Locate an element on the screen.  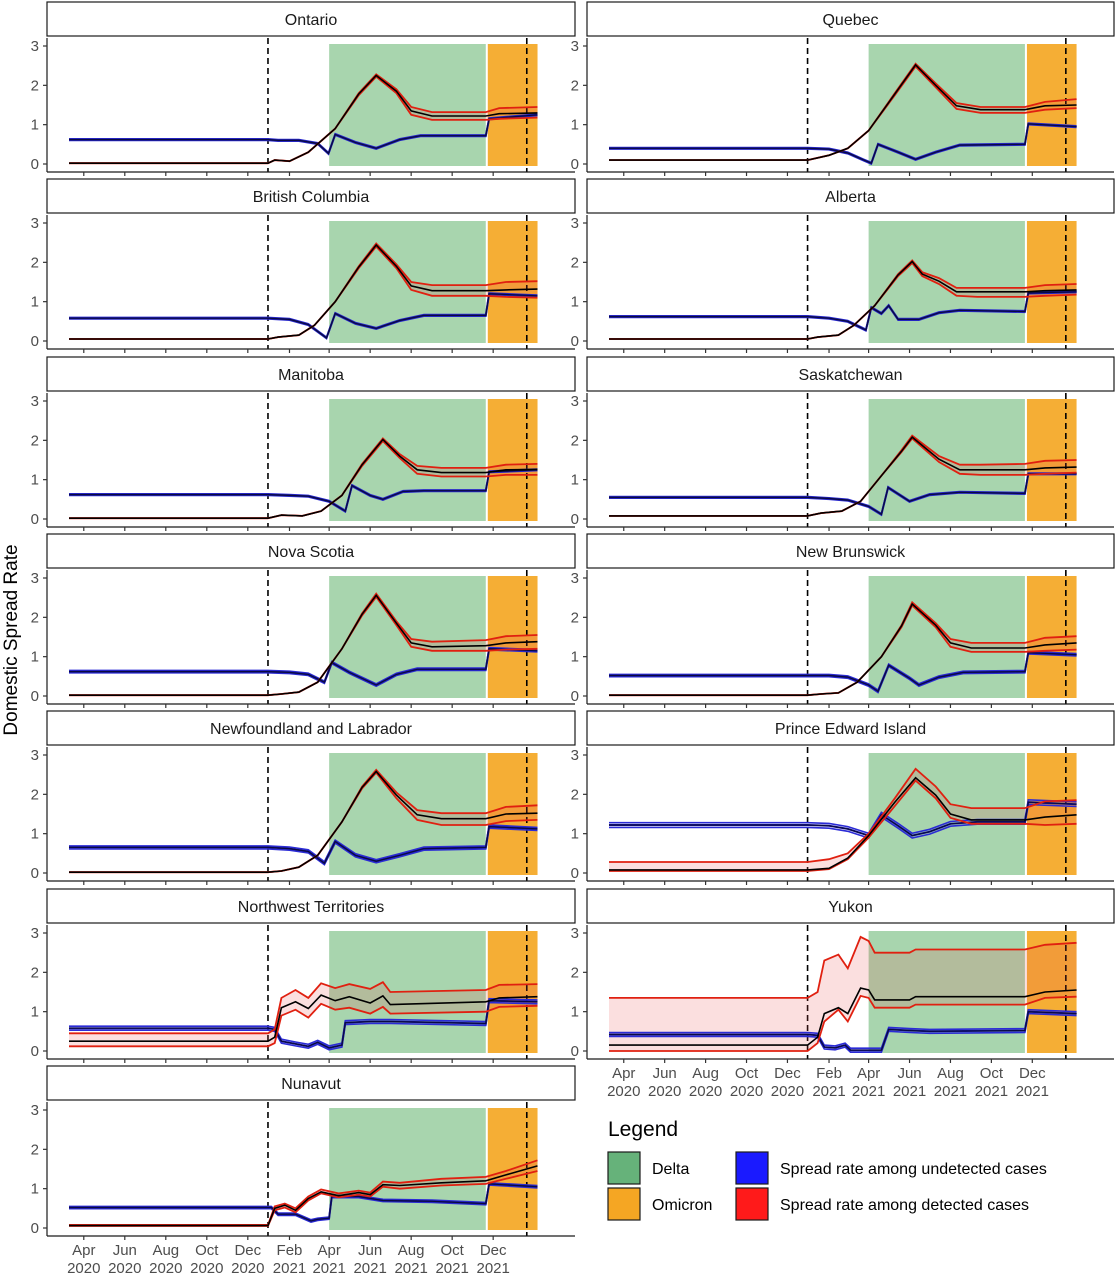
panel: Newfoundland and Labrador 0 1 2 3 is located at coordinates (303, 797).